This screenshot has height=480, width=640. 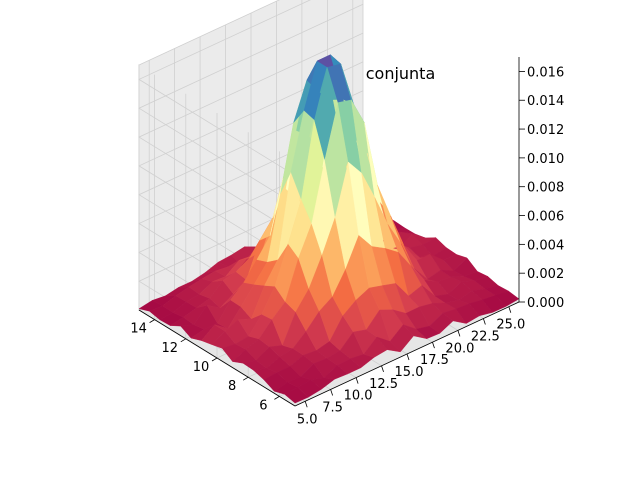 What do you see at coordinates (545, 159) in the screenshot?
I see `z-tick-label: 0.010` at bounding box center [545, 159].